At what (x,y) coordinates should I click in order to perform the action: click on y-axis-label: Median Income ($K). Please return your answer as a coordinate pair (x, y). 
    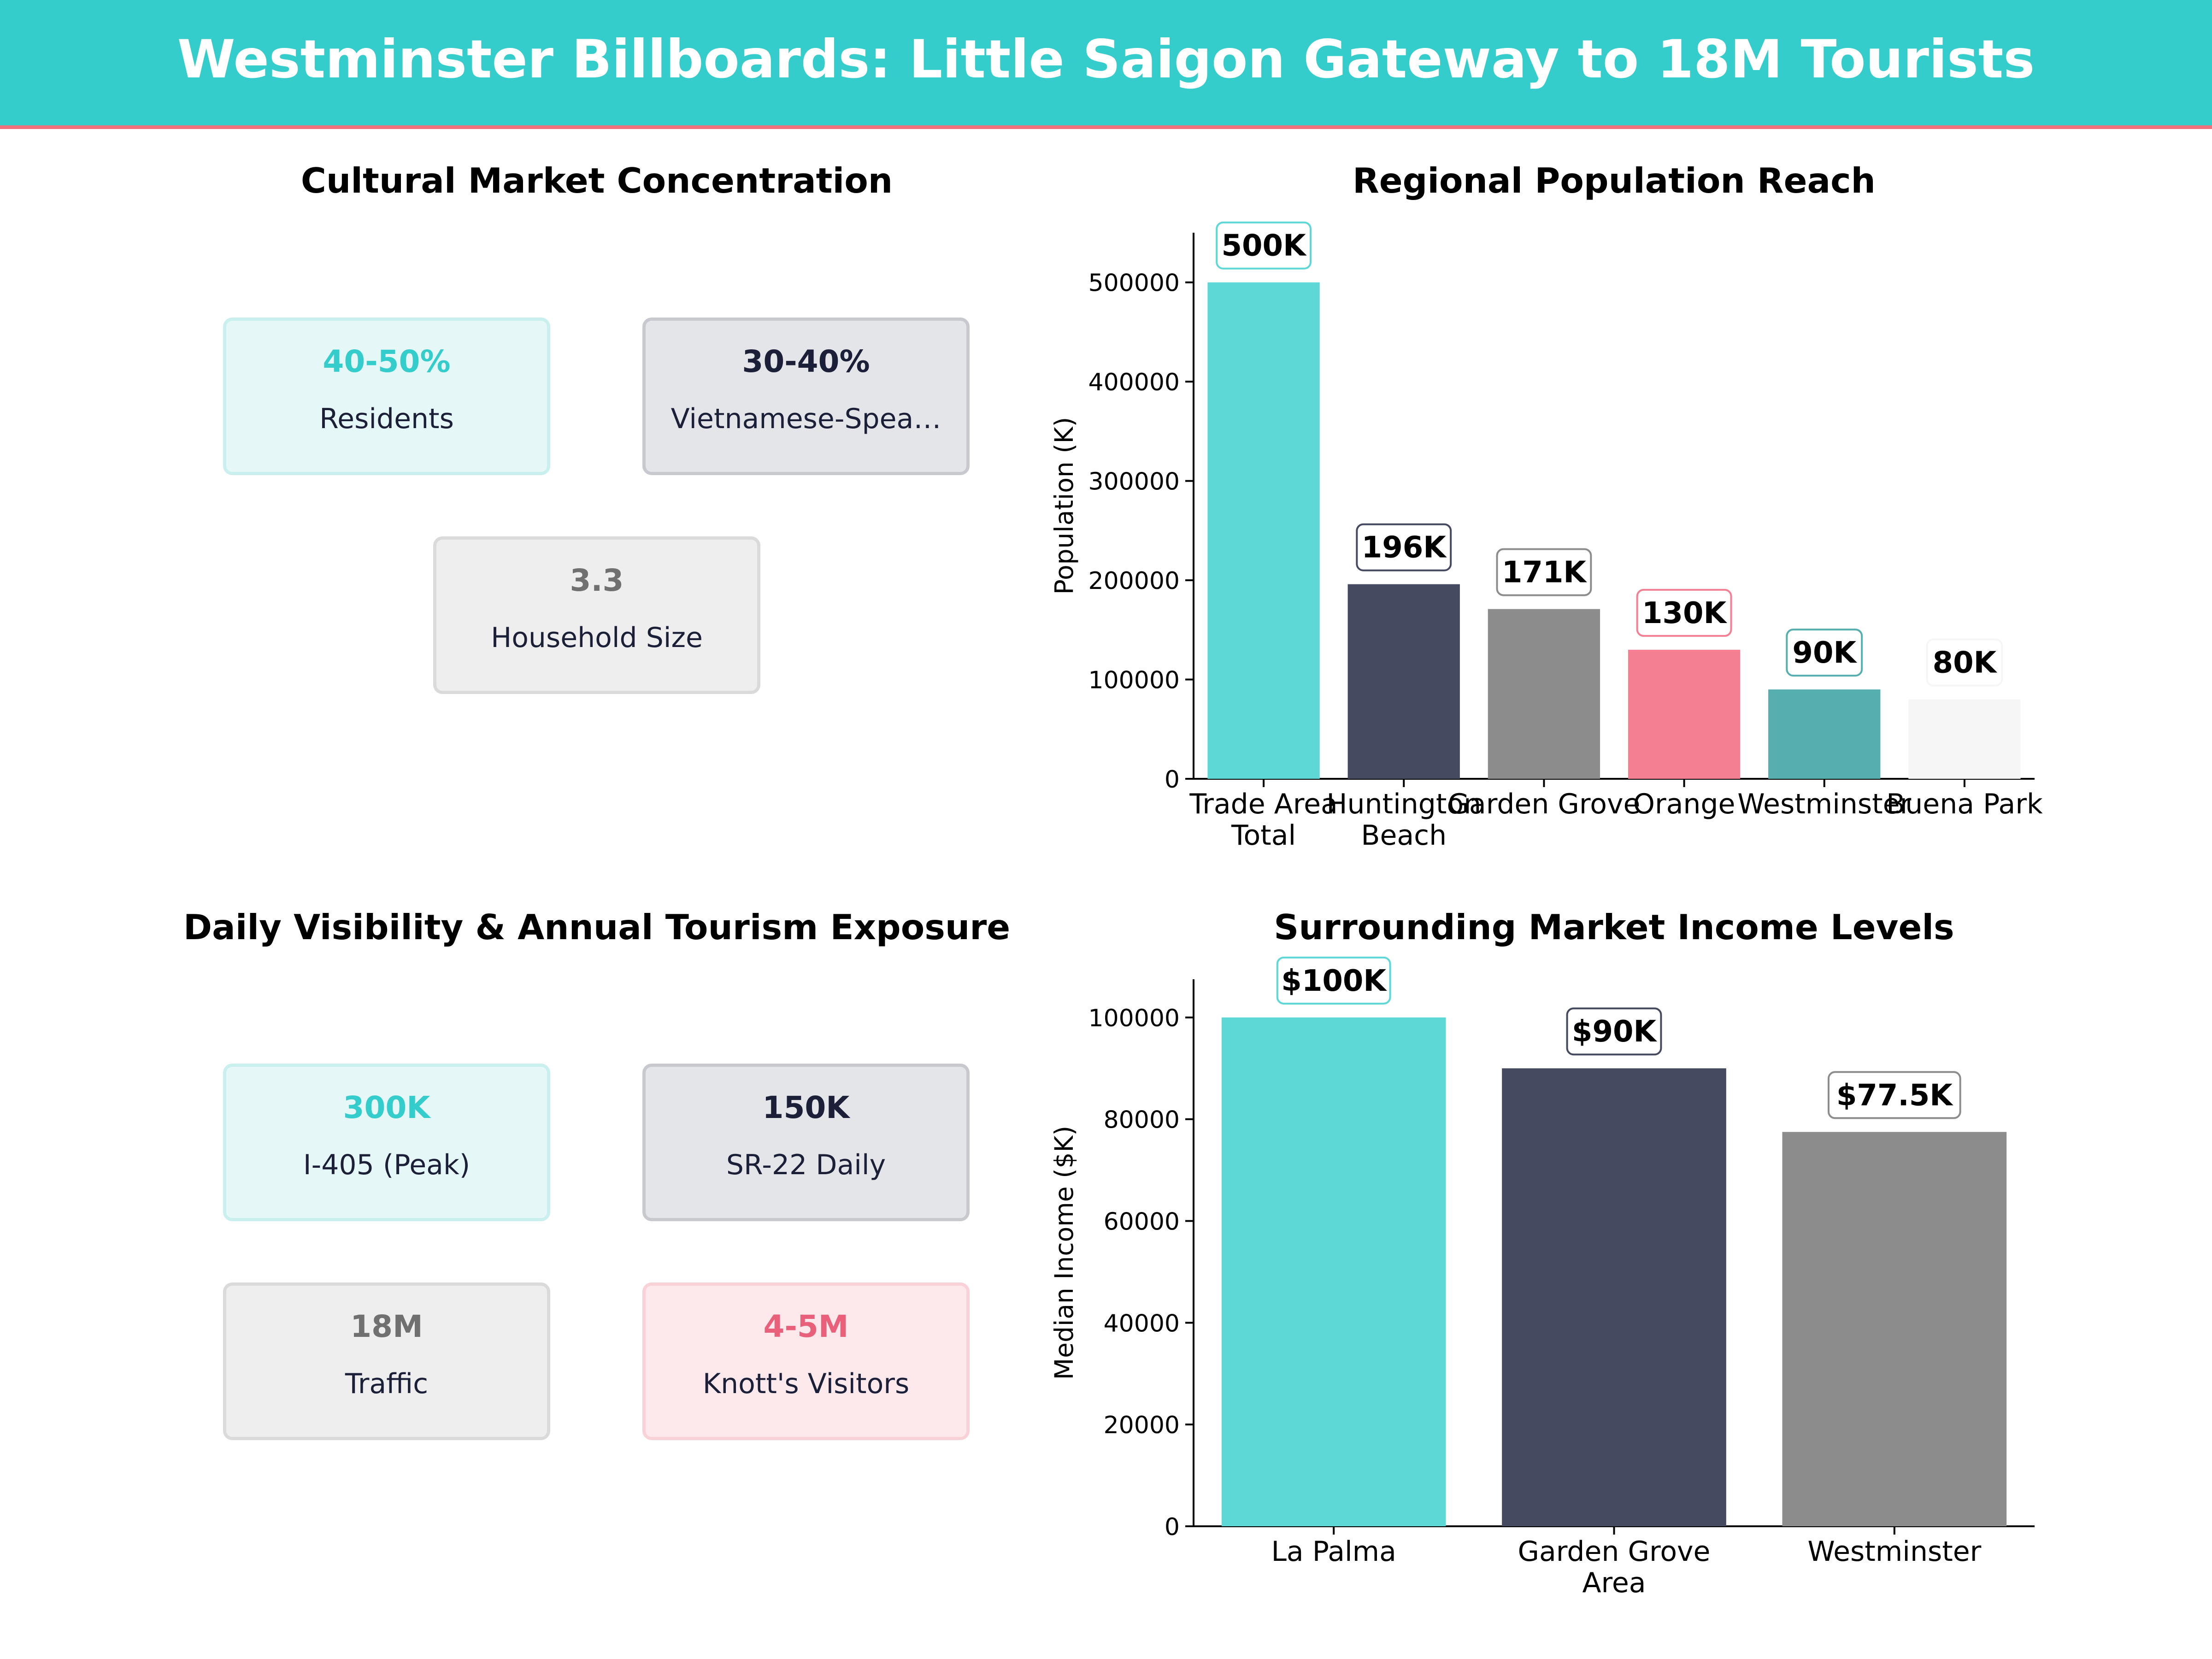
    Looking at the image, I should click on (1064, 1253).